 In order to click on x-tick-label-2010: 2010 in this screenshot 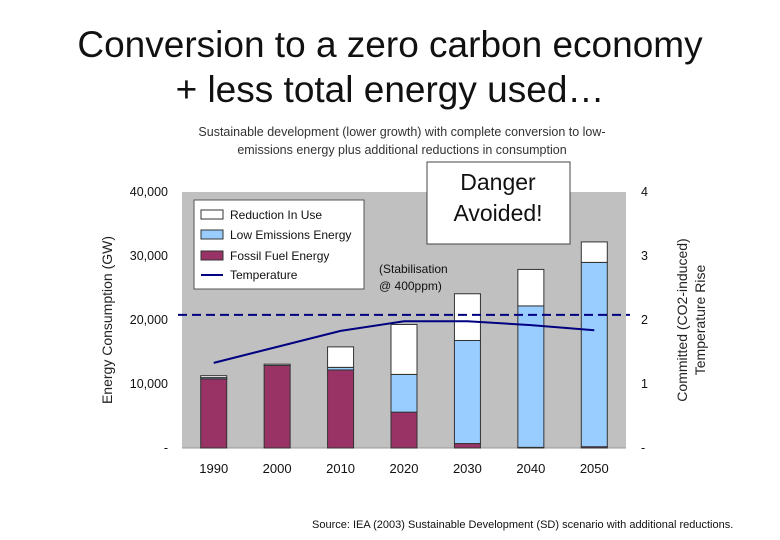, I will do `click(340, 468)`.